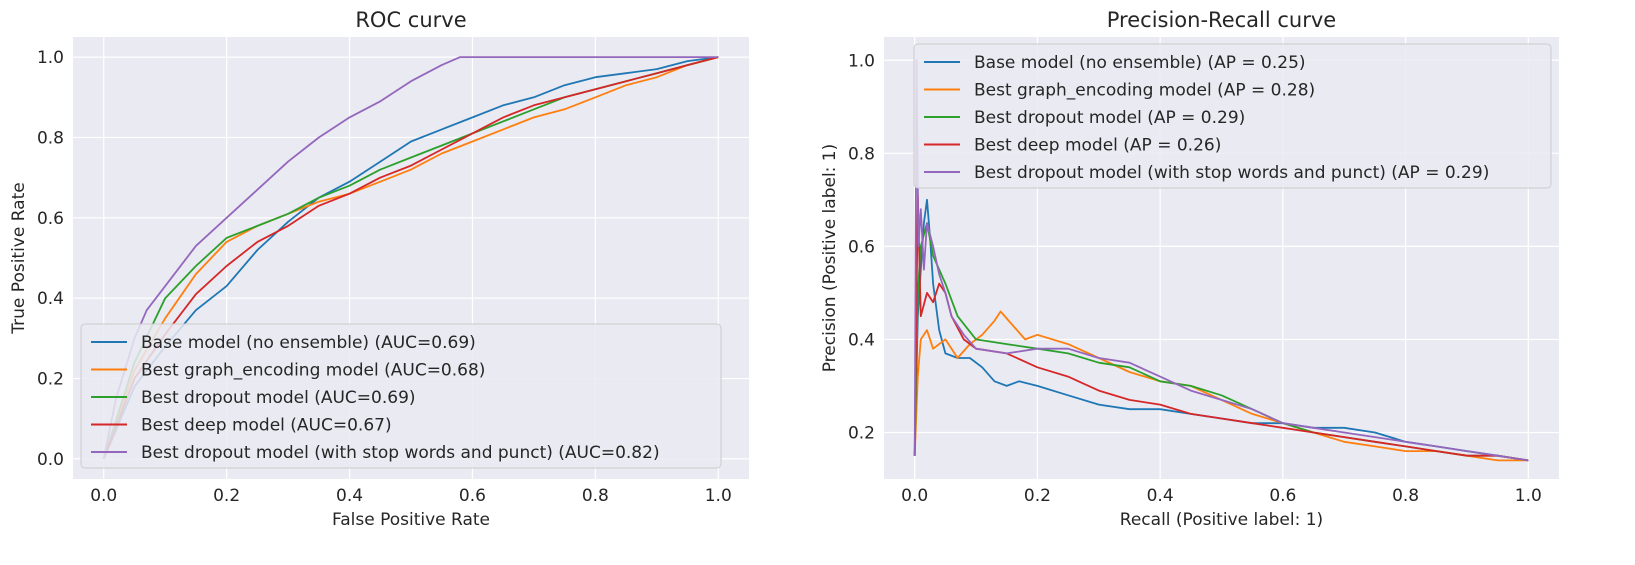 This screenshot has width=1635, height=565. I want to click on roc-x-tick-label: 0.2, so click(226, 496).